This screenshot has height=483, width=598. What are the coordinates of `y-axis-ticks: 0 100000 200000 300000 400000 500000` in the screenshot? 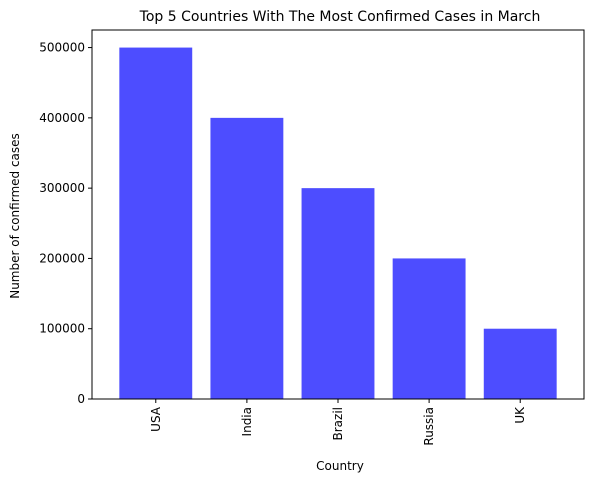 It's located at (65, 223).